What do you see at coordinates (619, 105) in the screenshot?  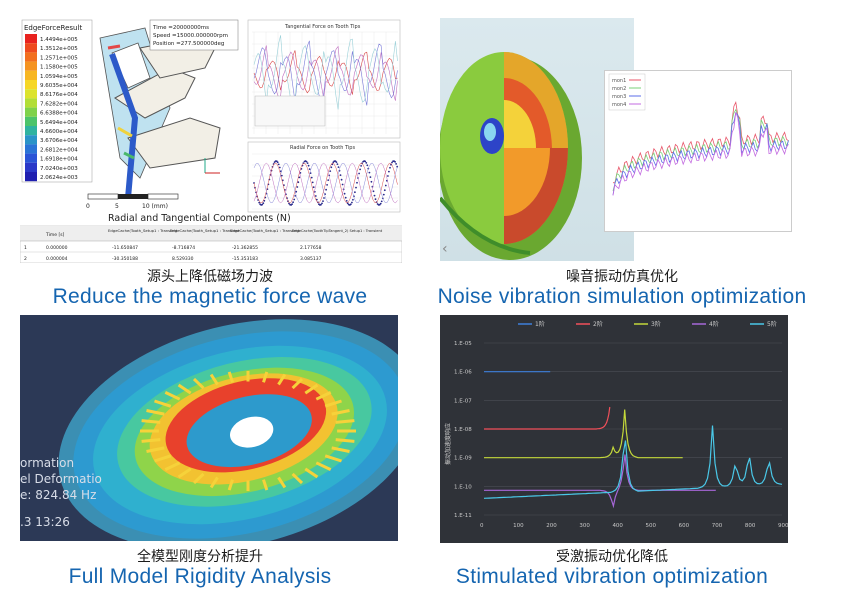 I see `noise-legend-label: mon4` at bounding box center [619, 105].